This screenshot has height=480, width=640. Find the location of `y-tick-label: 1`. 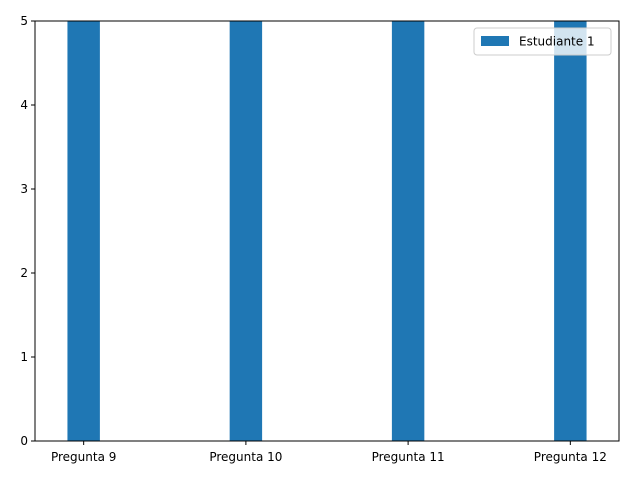

y-tick-label: 1 is located at coordinates (24, 357).